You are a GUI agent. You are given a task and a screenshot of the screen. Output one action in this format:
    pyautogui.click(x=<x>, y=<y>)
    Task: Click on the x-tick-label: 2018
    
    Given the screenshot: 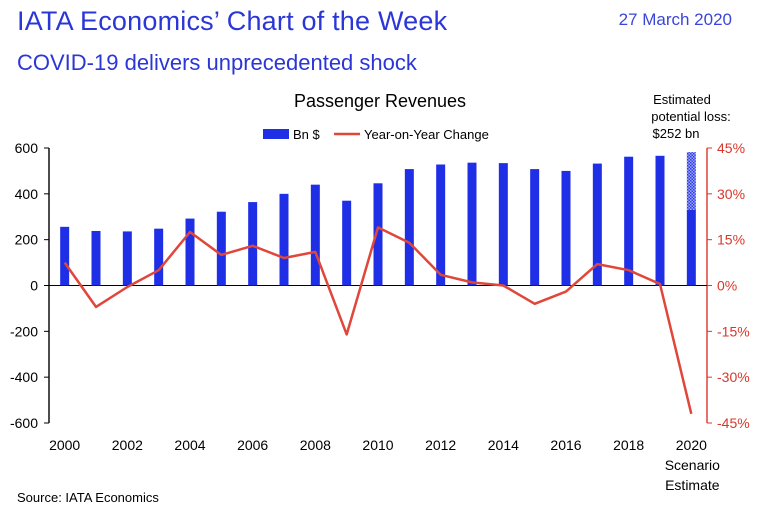 What is the action you would take?
    pyautogui.click(x=628, y=445)
    